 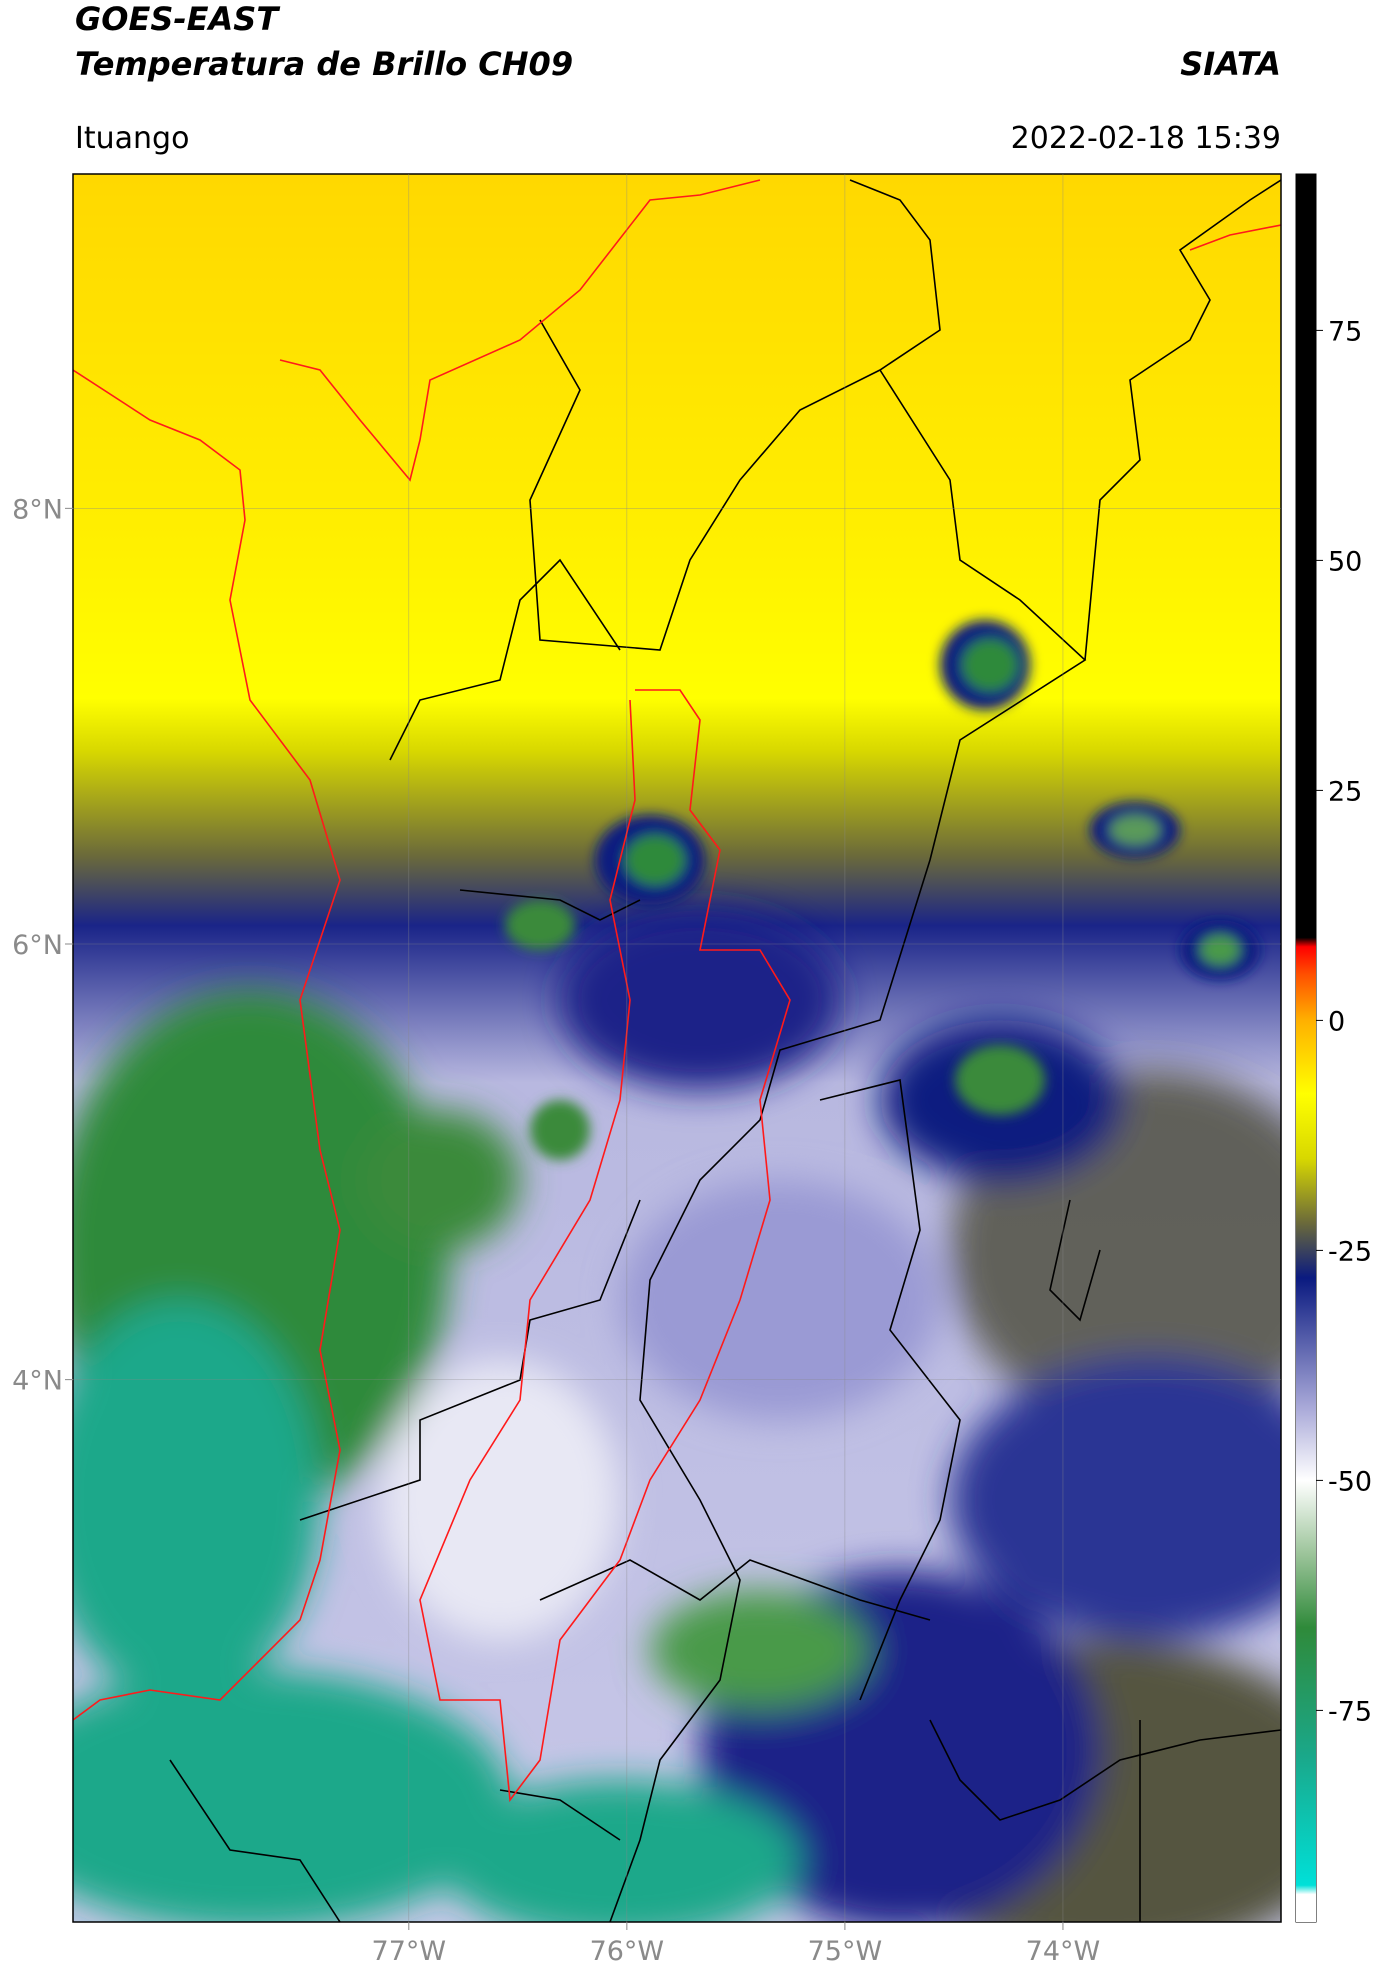 What do you see at coordinates (627, 1951) in the screenshot?
I see `x-tick-label: 76°W` at bounding box center [627, 1951].